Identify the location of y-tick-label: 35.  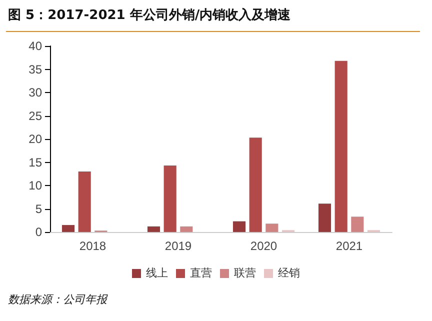
(35, 69).